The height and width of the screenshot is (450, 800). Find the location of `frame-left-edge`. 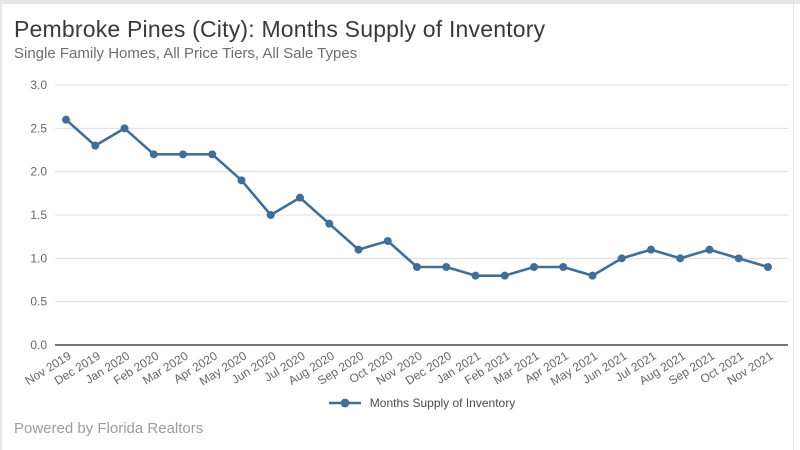

frame-left-edge is located at coordinates (1, 225).